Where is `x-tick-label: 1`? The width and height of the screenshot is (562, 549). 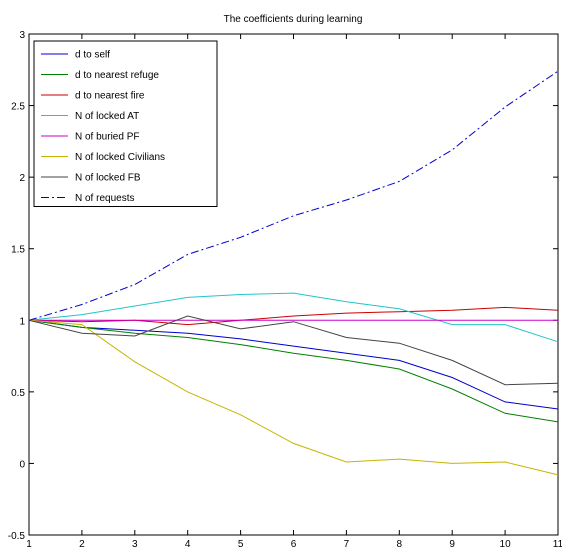 x-tick-label: 1 is located at coordinates (29, 544).